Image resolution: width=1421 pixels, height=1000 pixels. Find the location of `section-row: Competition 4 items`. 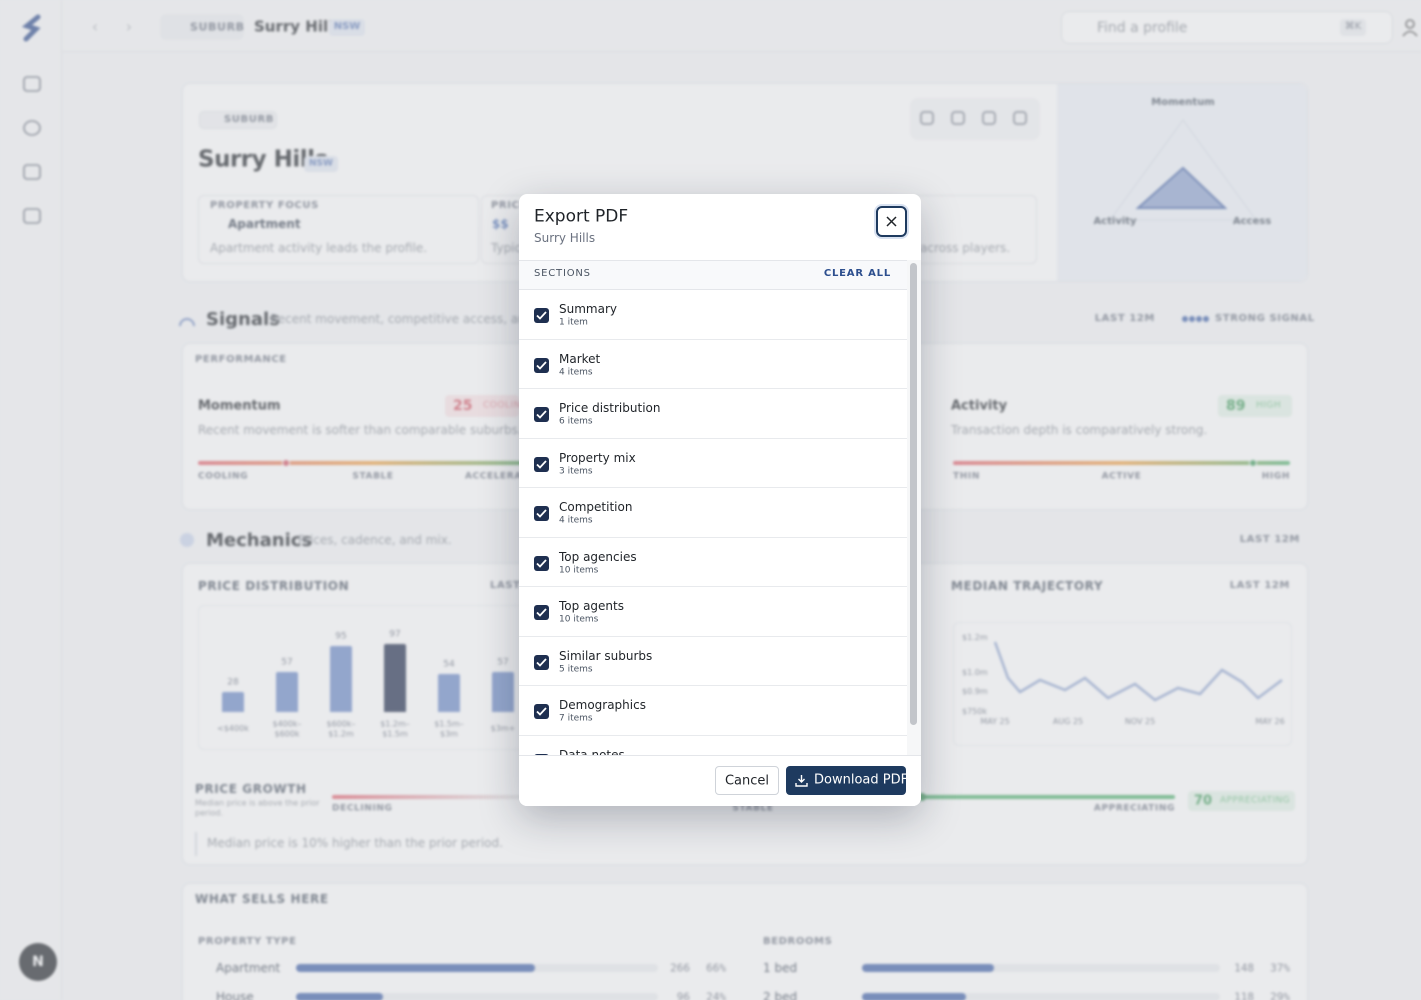

section-row: Competition 4 items is located at coordinates (713, 513).